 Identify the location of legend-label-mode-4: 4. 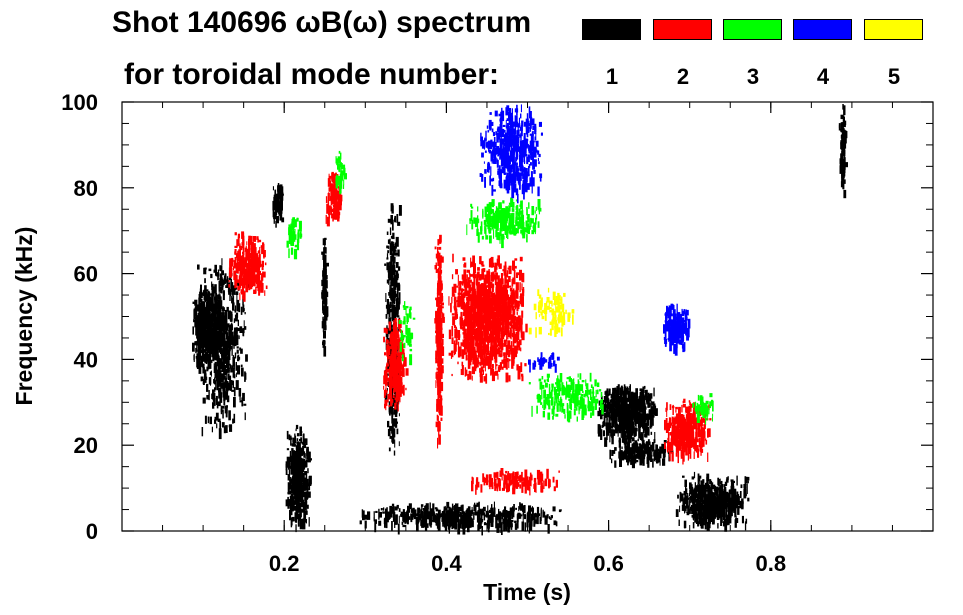
(823, 76).